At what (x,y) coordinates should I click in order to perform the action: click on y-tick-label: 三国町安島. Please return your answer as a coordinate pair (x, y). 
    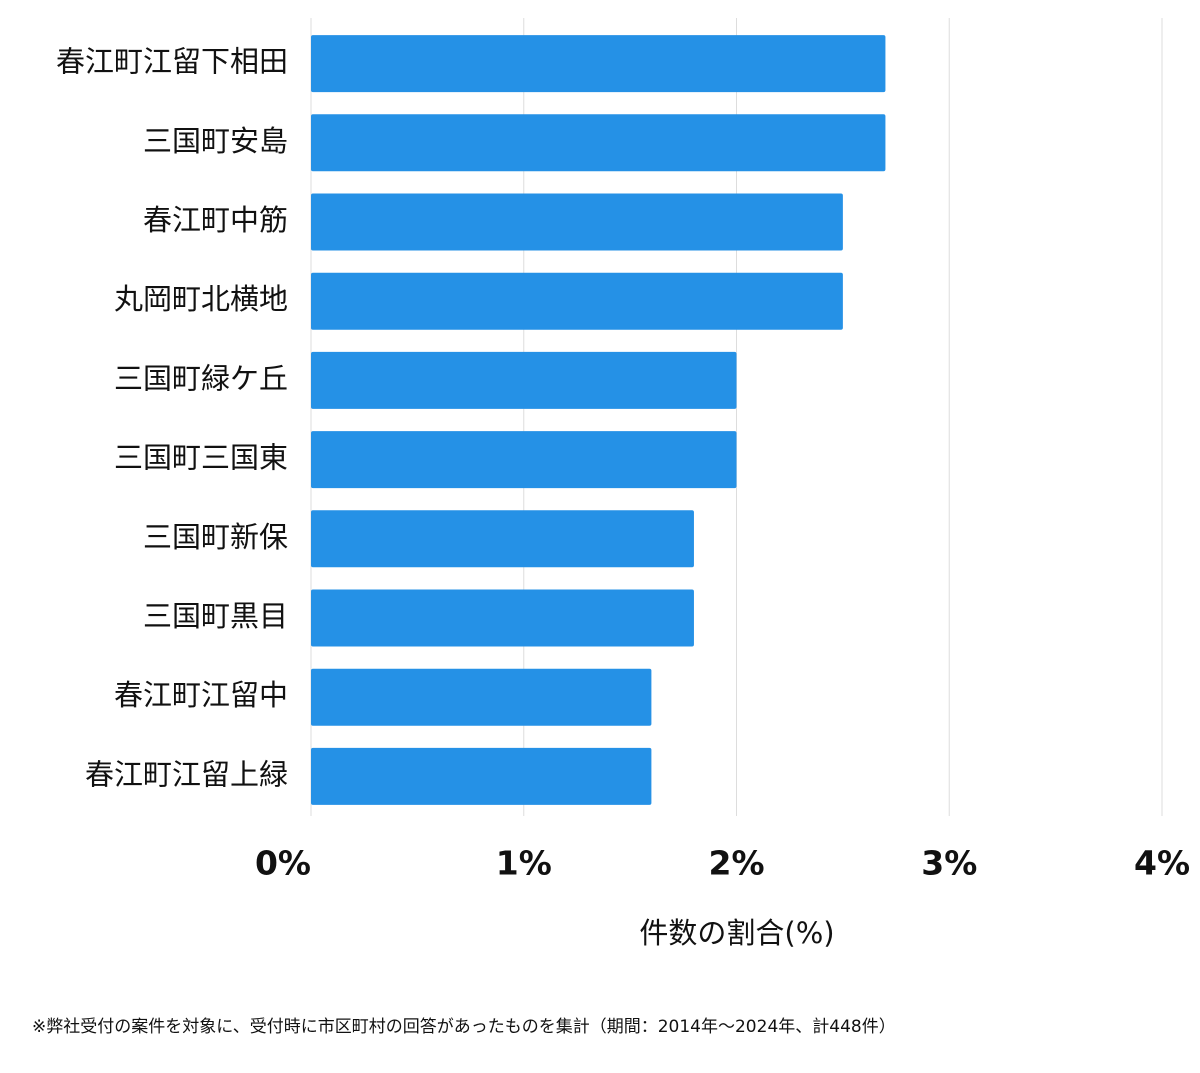
    Looking at the image, I should click on (215, 141).